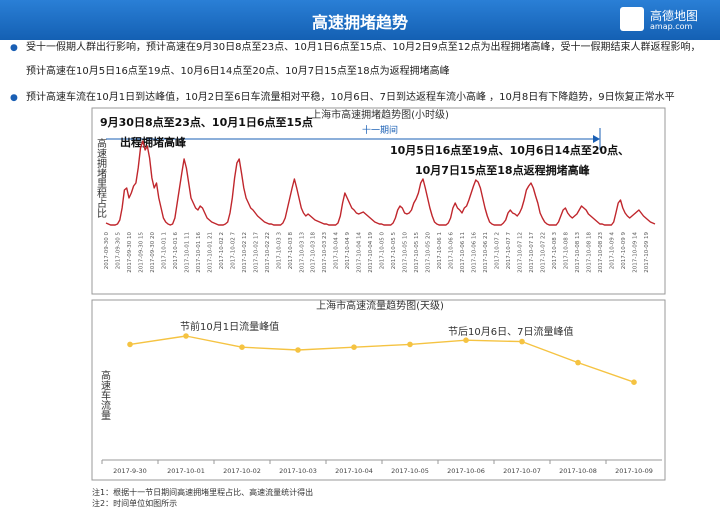 The height and width of the screenshot is (509, 720). Describe the element at coordinates (509, 150) in the screenshot. I see `annotation: 10月5日16点至19点、10月6日14点至20点、` at that location.